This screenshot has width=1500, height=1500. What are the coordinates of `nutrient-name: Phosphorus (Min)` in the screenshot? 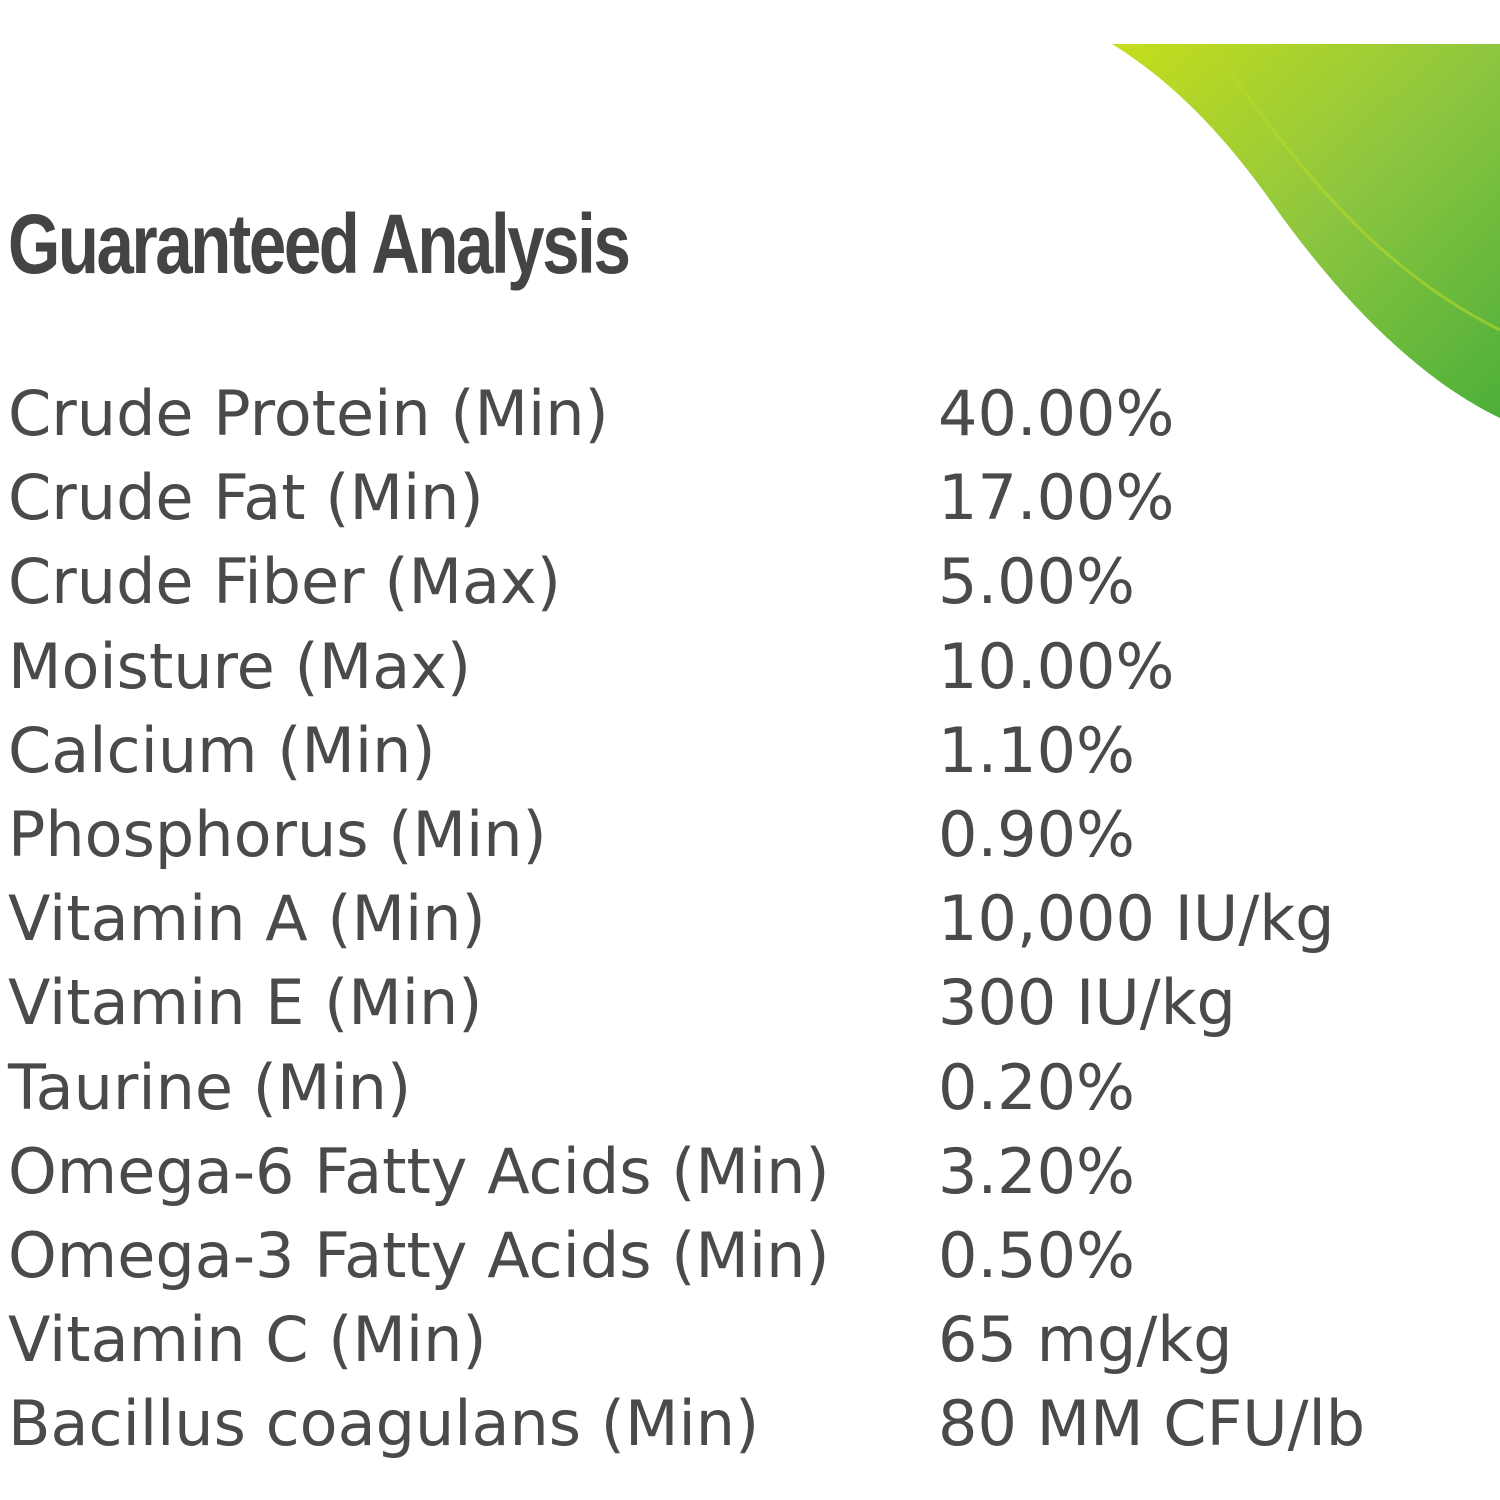 It's located at (277, 834).